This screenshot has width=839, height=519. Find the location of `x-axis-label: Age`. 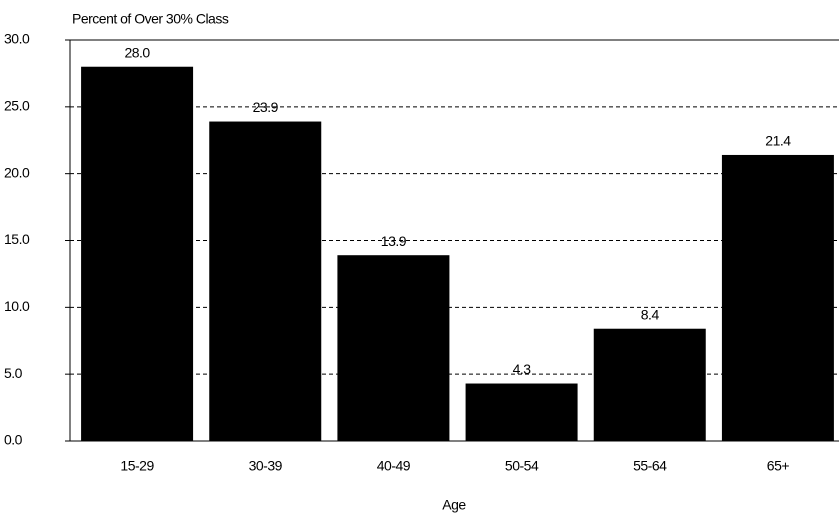

x-axis-label: Age is located at coordinates (454, 505).